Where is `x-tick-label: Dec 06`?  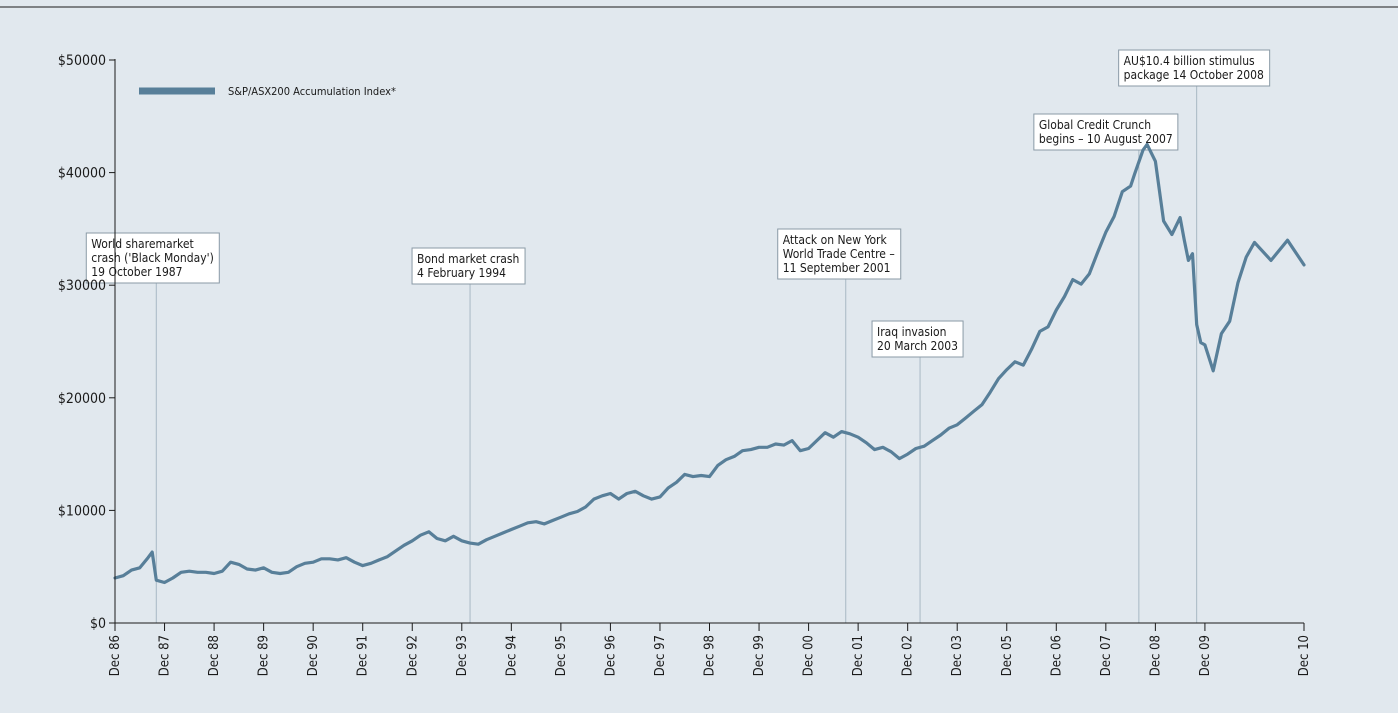 x-tick-label: Dec 06 is located at coordinates (1056, 655).